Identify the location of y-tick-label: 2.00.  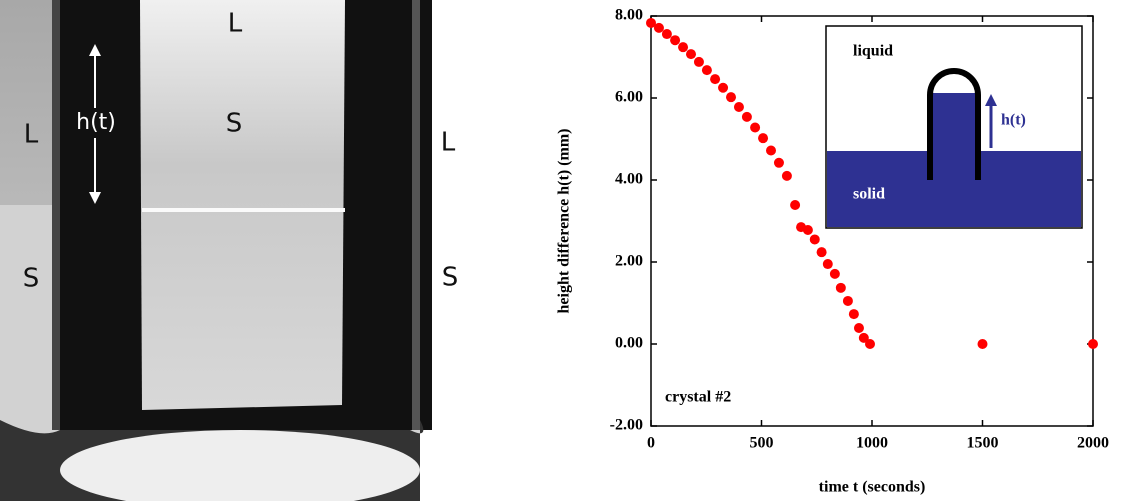
(629, 261).